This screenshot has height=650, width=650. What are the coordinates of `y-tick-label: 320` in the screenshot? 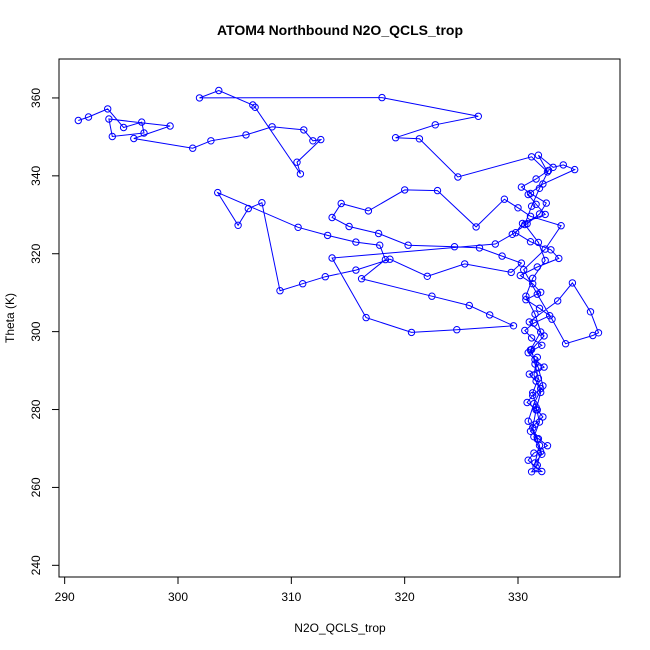 It's located at (36, 253).